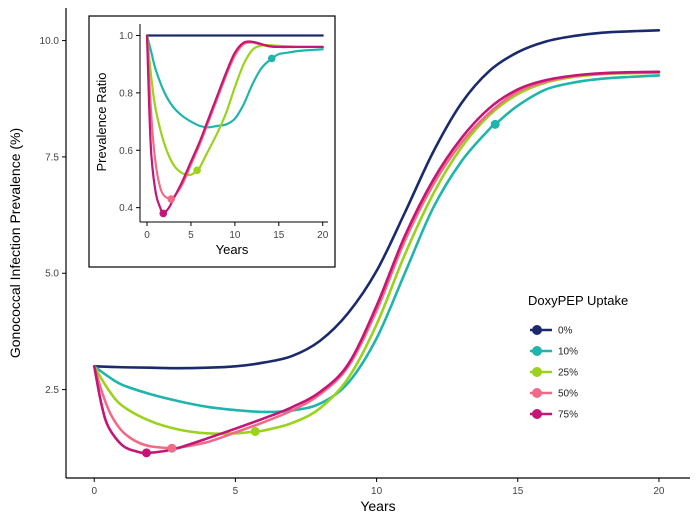 This screenshot has height=519, width=700. Describe the element at coordinates (172, 448) in the screenshot. I see `main-marker-50pct` at that location.